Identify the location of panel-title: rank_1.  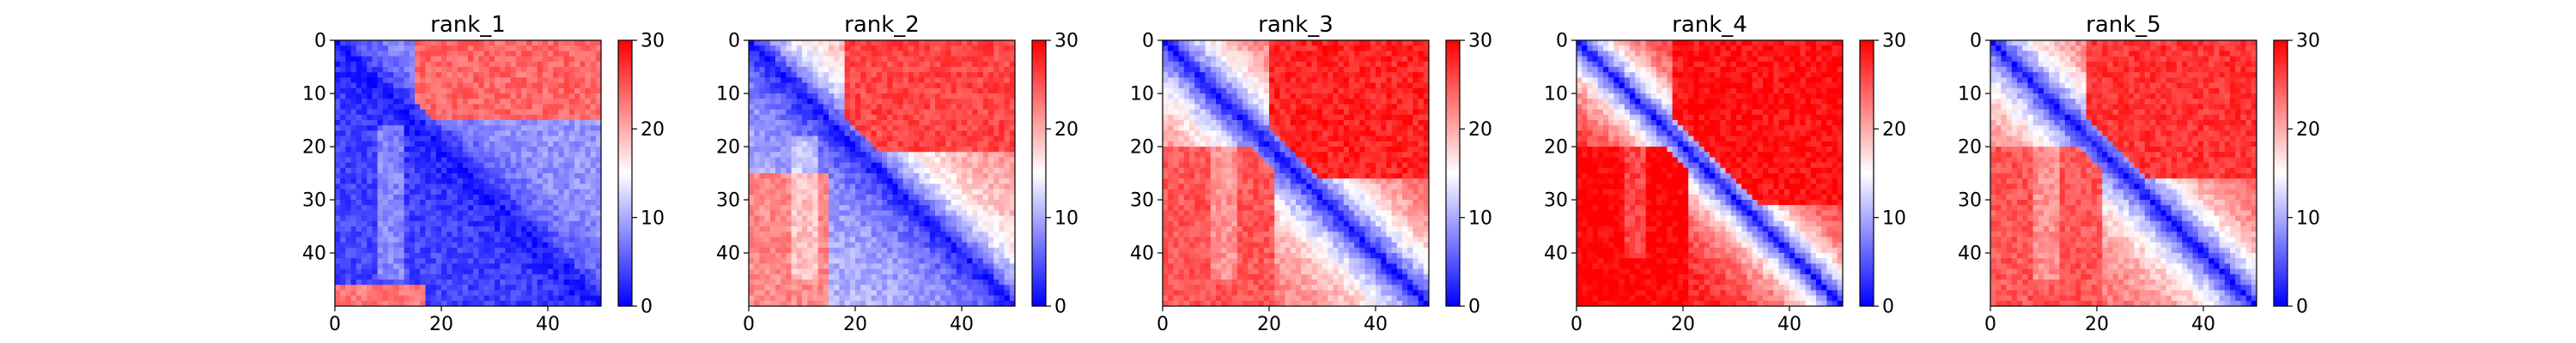
(468, 25).